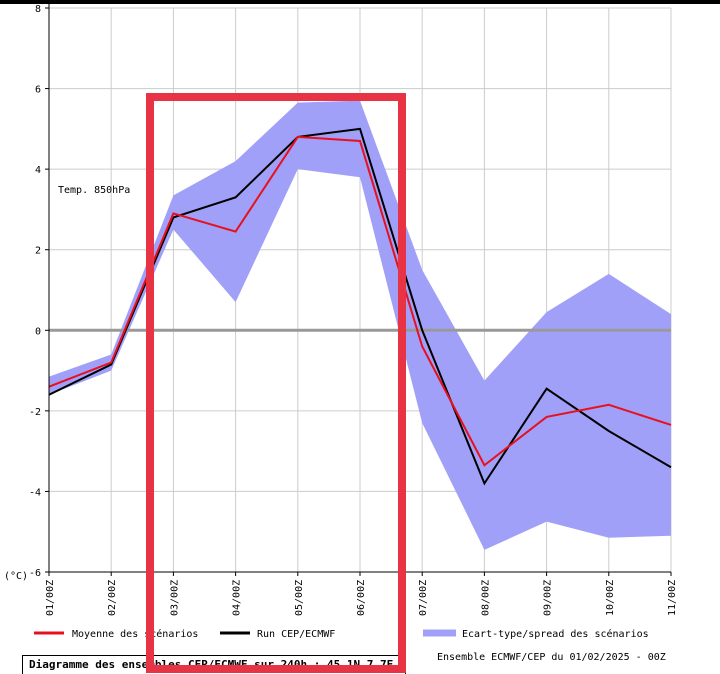  I want to click on x-tick-label: 08/00Z, so click(485, 598).